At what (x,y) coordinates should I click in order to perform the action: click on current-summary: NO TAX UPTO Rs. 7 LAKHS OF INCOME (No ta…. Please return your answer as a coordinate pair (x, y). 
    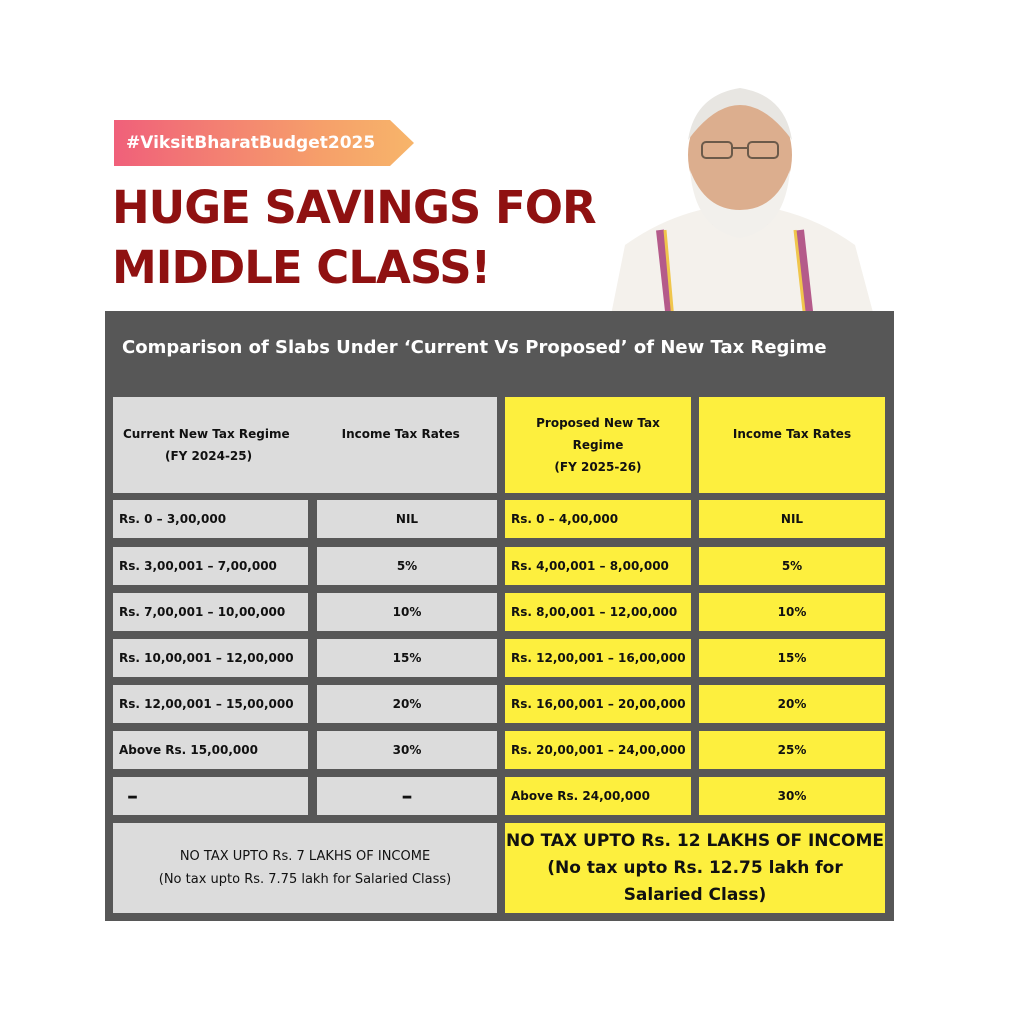
    Looking at the image, I should click on (305, 868).